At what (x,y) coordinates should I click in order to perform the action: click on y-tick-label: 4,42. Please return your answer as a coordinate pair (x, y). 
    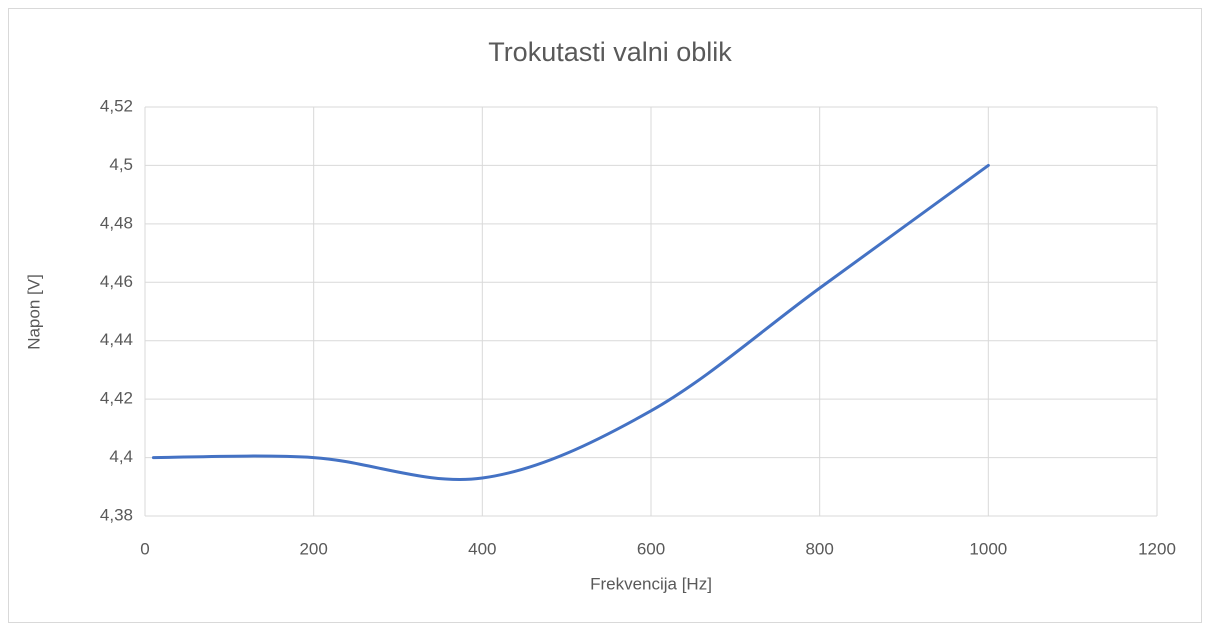
    Looking at the image, I should click on (116, 398).